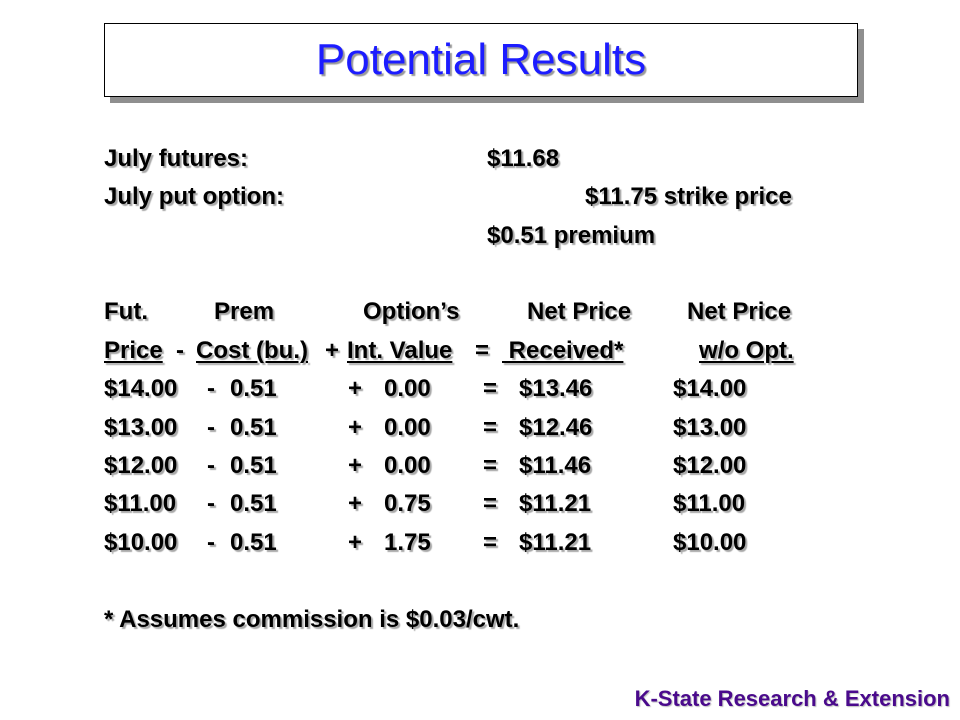 This screenshot has height=720, width=960. I want to click on header-net-price: Net Price, so click(579, 311).